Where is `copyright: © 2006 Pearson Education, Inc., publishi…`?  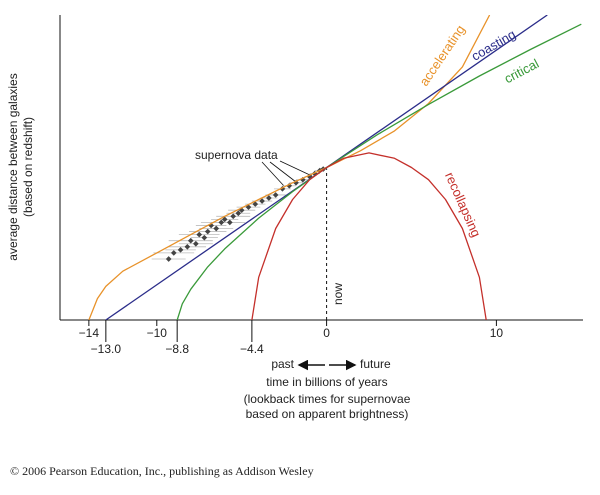 copyright: © 2006 Pearson Education, Inc., publishi… is located at coordinates (162, 471).